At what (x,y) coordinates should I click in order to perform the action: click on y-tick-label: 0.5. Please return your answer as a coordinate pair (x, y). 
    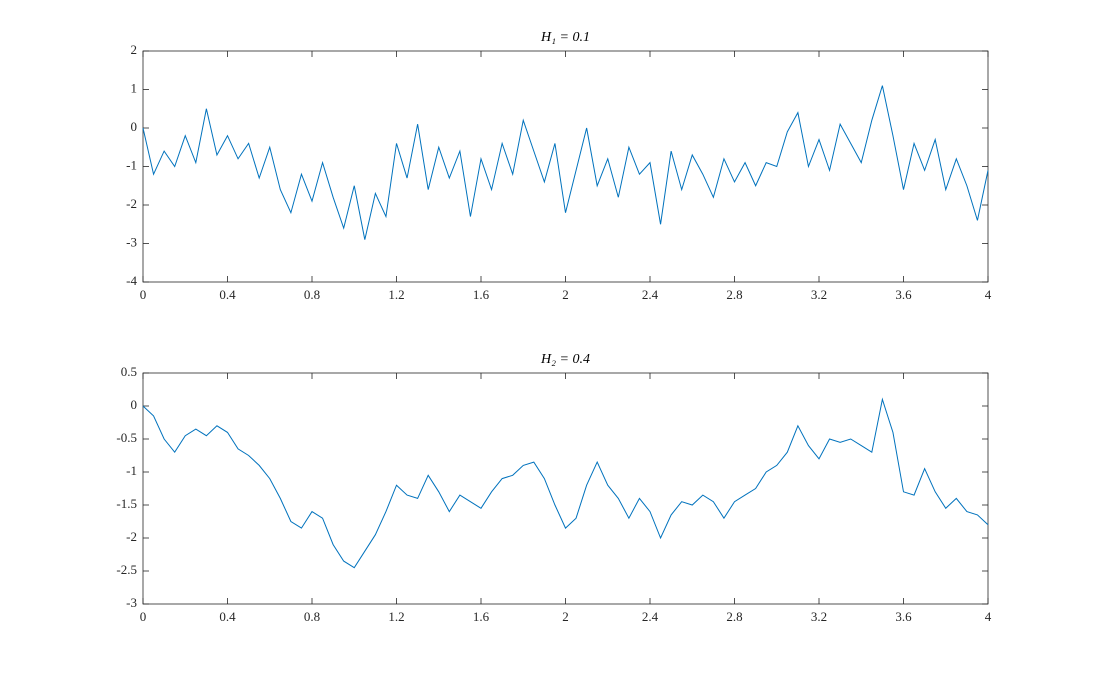
    Looking at the image, I should click on (129, 371).